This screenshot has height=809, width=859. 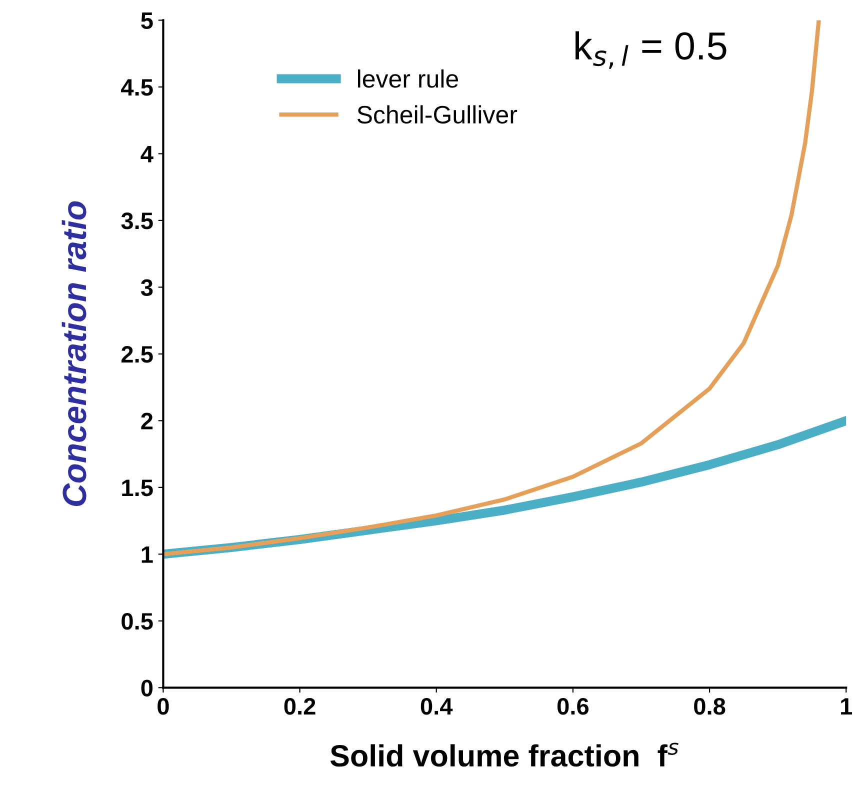 What do you see at coordinates (137, 488) in the screenshot?
I see `y-tick-label: 1.5` at bounding box center [137, 488].